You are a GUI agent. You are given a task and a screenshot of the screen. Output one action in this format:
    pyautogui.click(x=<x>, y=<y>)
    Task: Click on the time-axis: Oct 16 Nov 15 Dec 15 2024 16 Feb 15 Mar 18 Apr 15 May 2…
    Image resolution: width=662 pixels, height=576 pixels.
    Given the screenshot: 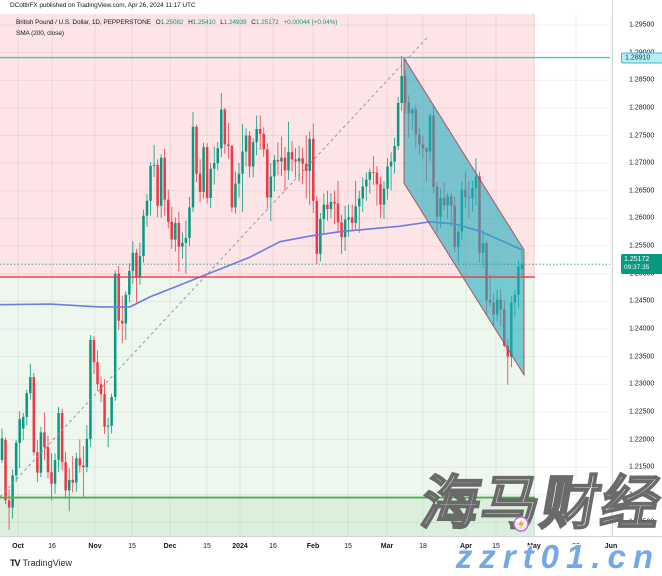 What is the action you would take?
    pyautogui.click(x=331, y=547)
    